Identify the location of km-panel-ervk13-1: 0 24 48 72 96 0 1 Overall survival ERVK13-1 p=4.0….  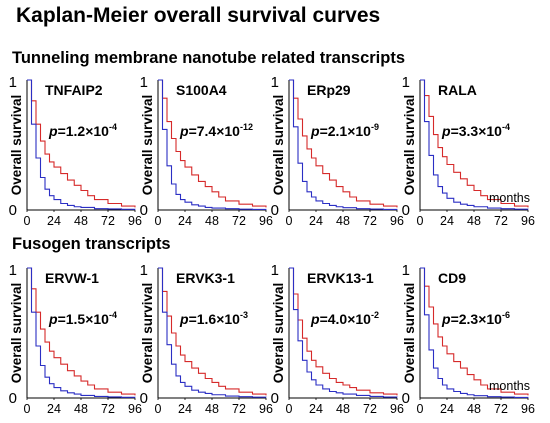
(337, 339).